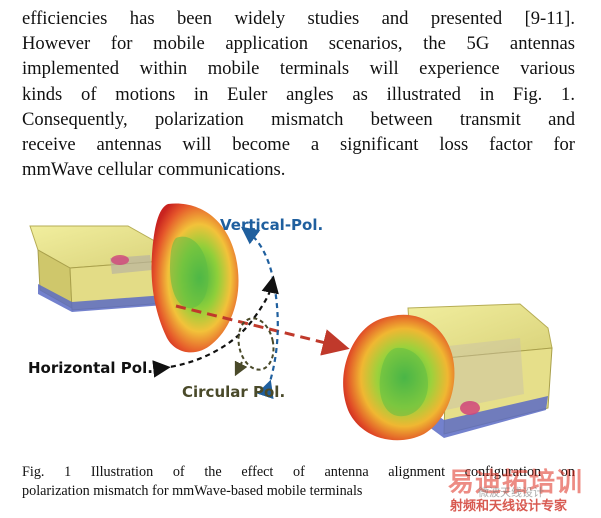 This screenshot has height=518, width=601. Describe the element at coordinates (90, 368) in the screenshot. I see `horizontal-pol-label: Horizontal Pol.` at that location.